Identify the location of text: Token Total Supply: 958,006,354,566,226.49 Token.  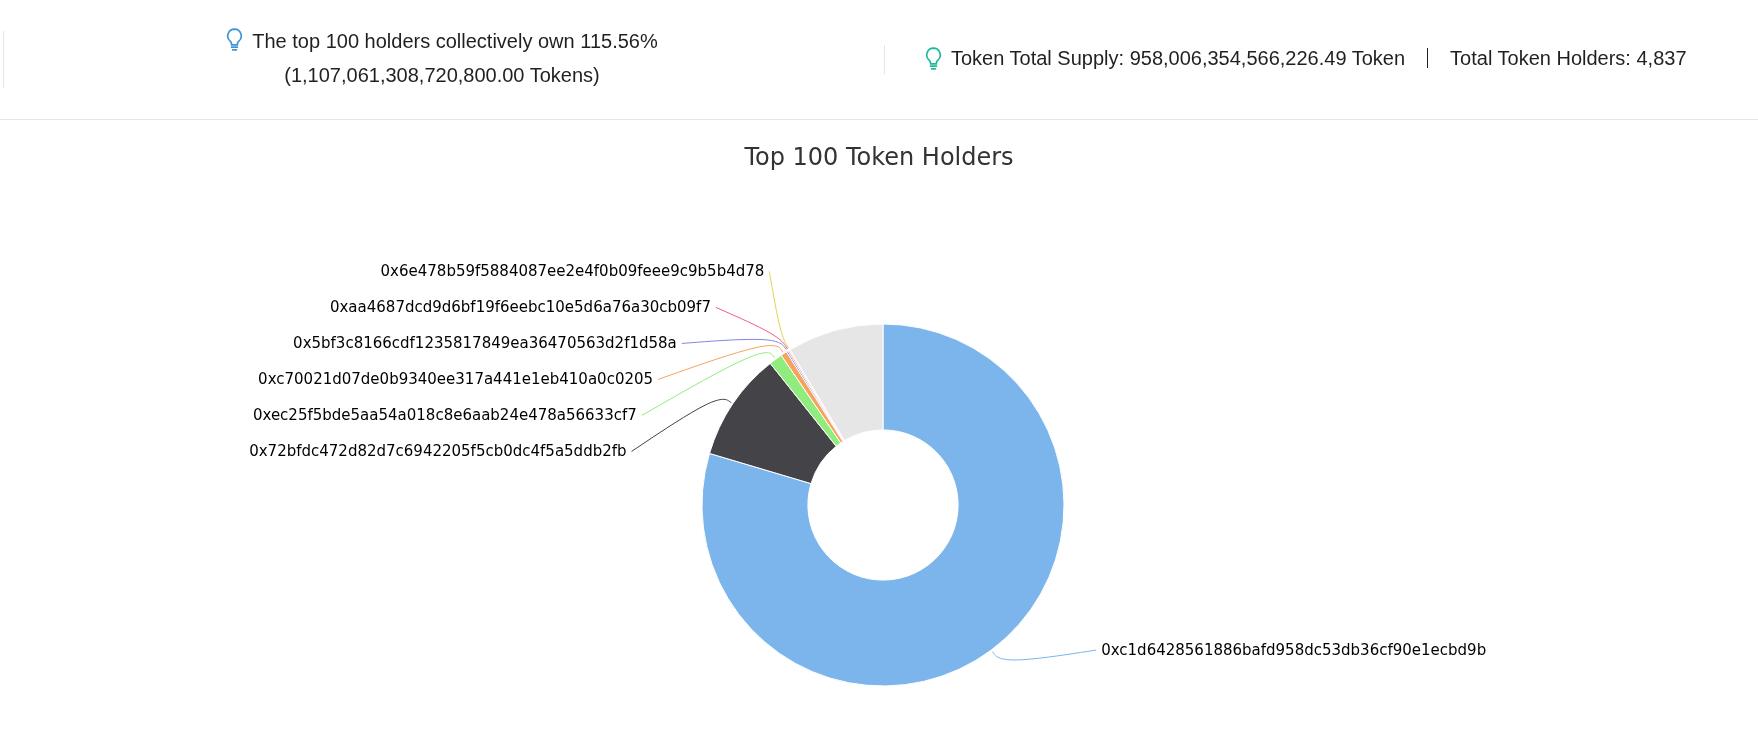
(1178, 58).